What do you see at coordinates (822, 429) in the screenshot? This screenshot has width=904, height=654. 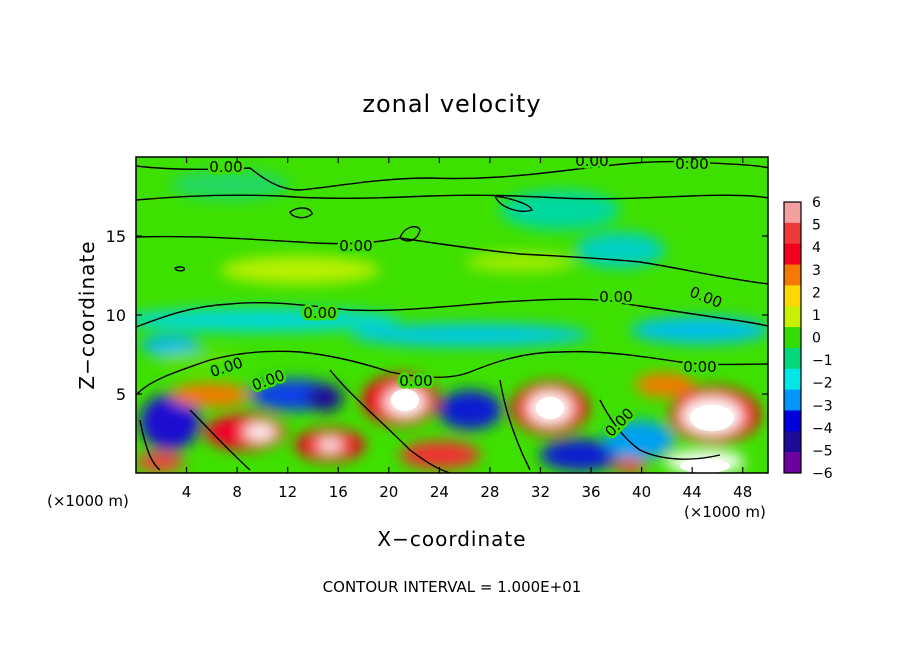 I see `colorbar-tick-label: −4` at bounding box center [822, 429].